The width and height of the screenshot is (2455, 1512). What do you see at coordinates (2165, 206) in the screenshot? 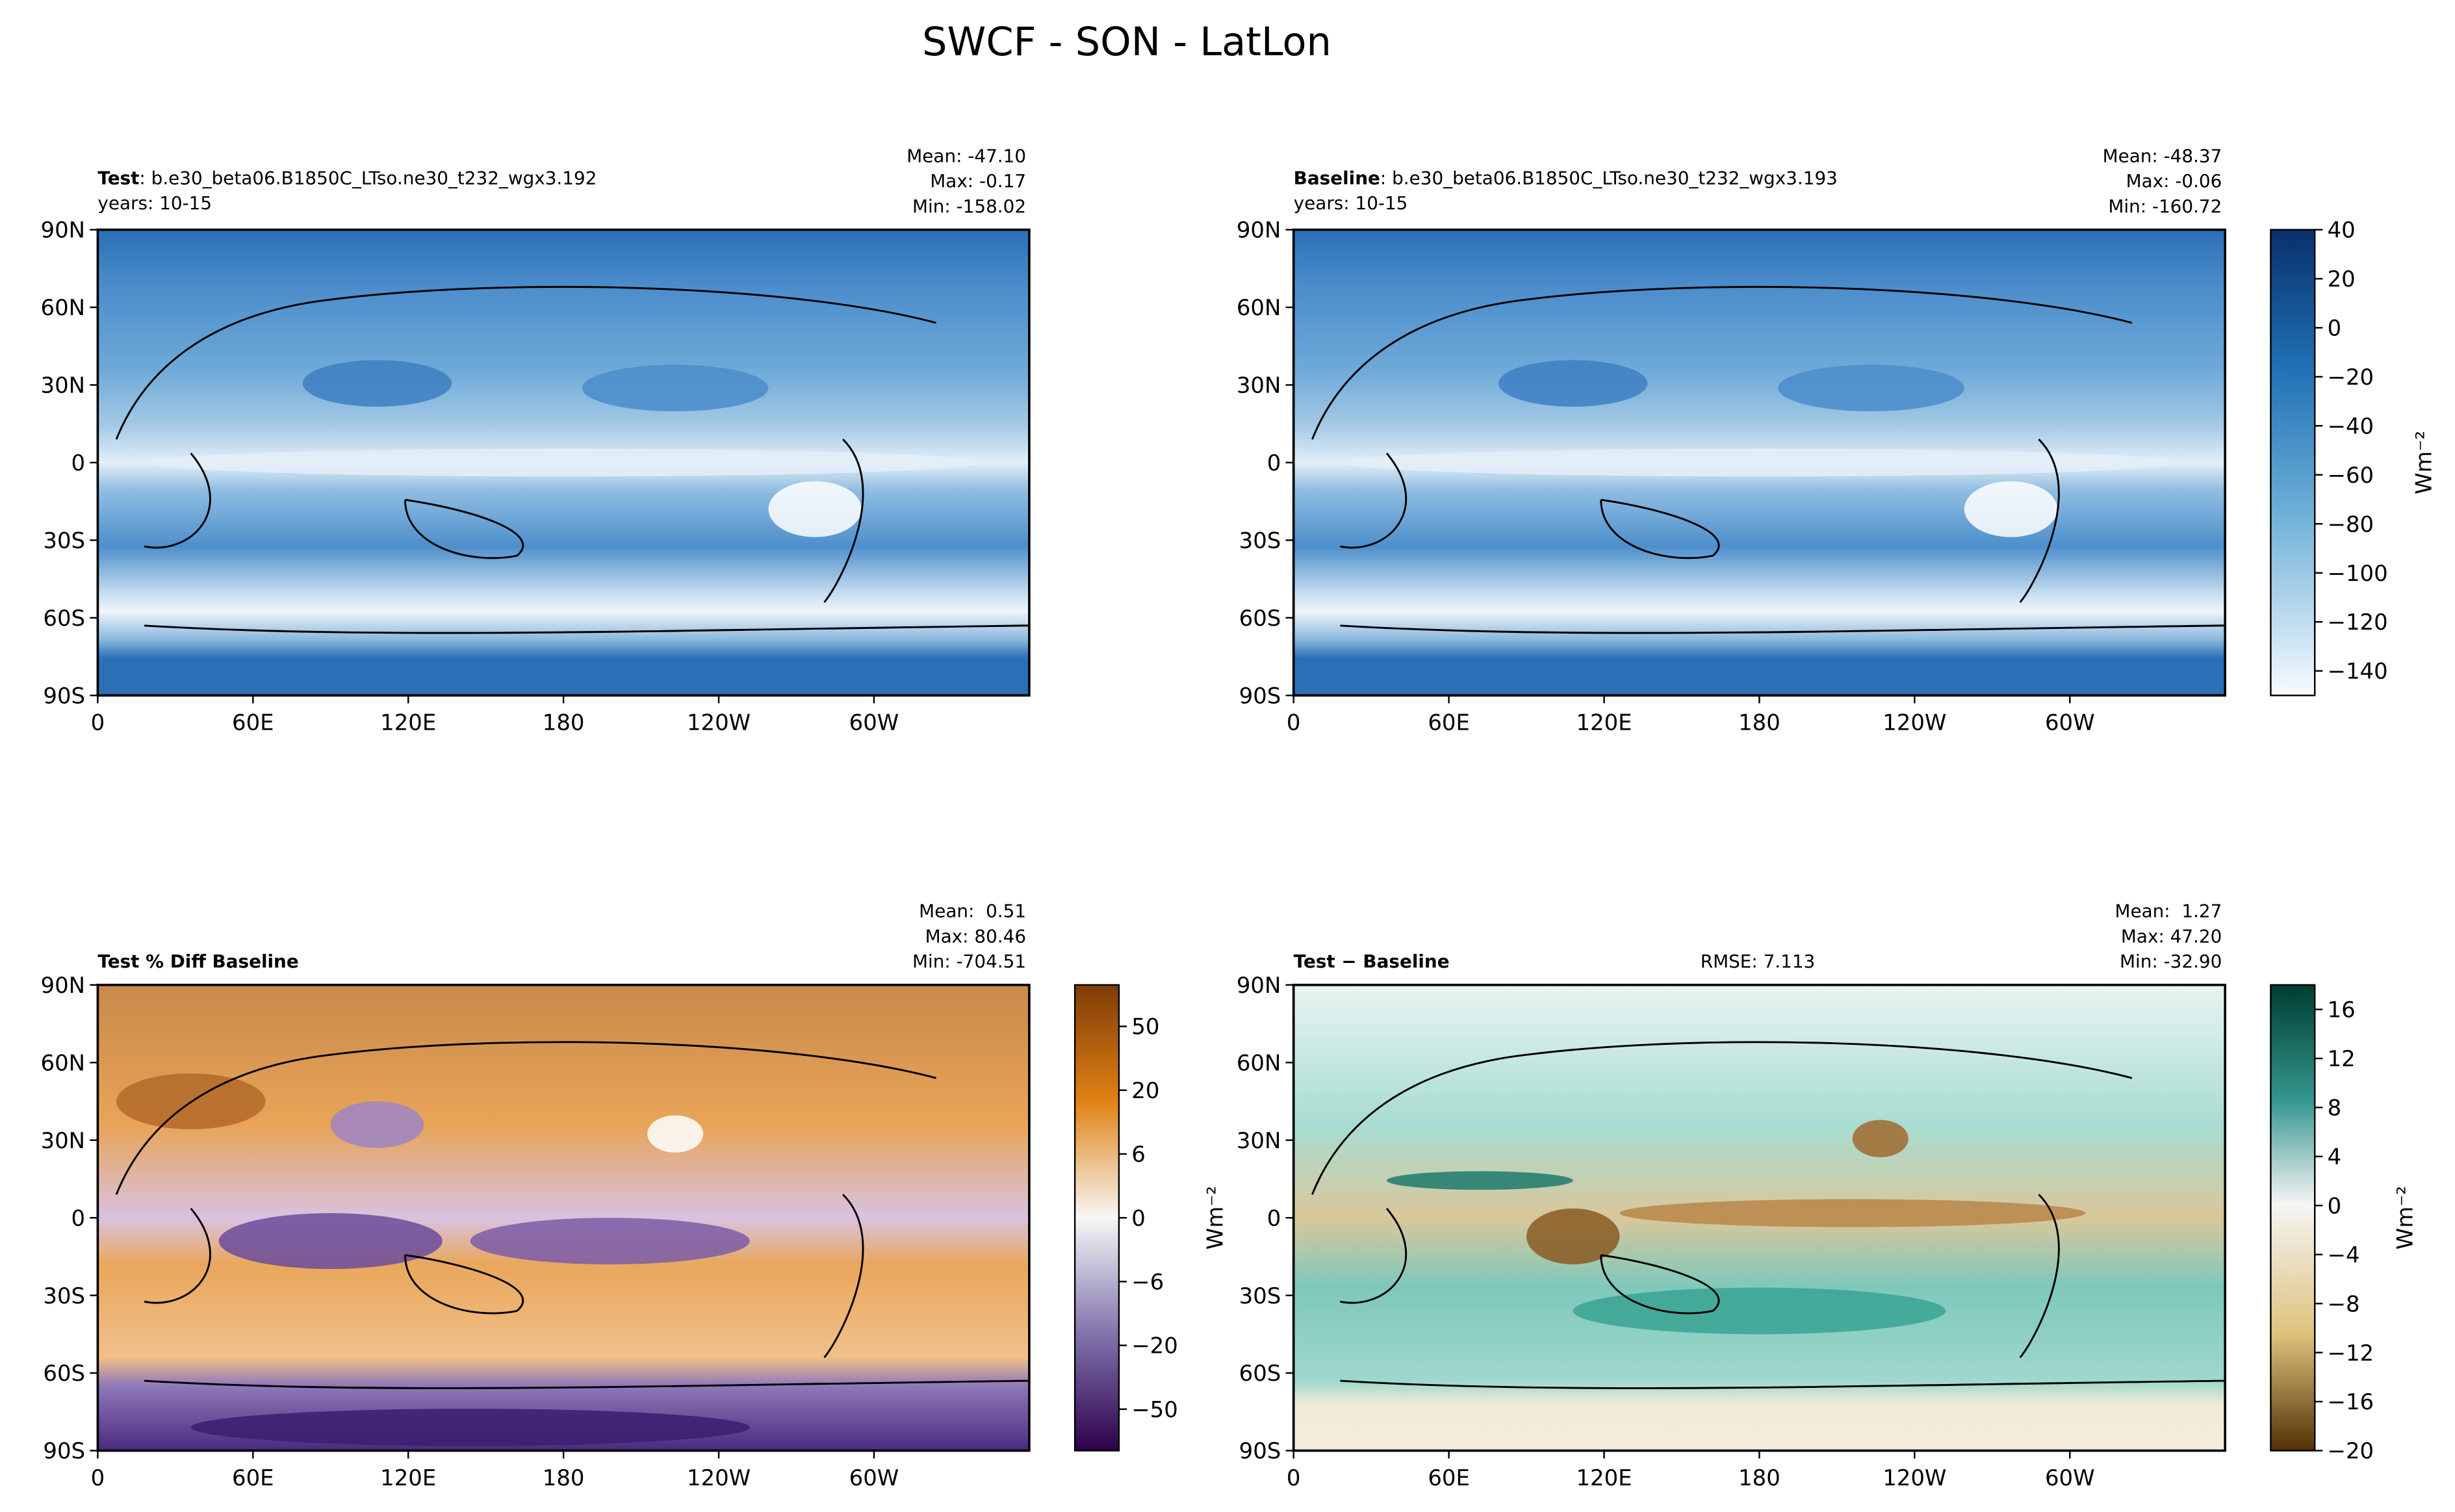
I see `panel-stat: Min: -160.72` at bounding box center [2165, 206].